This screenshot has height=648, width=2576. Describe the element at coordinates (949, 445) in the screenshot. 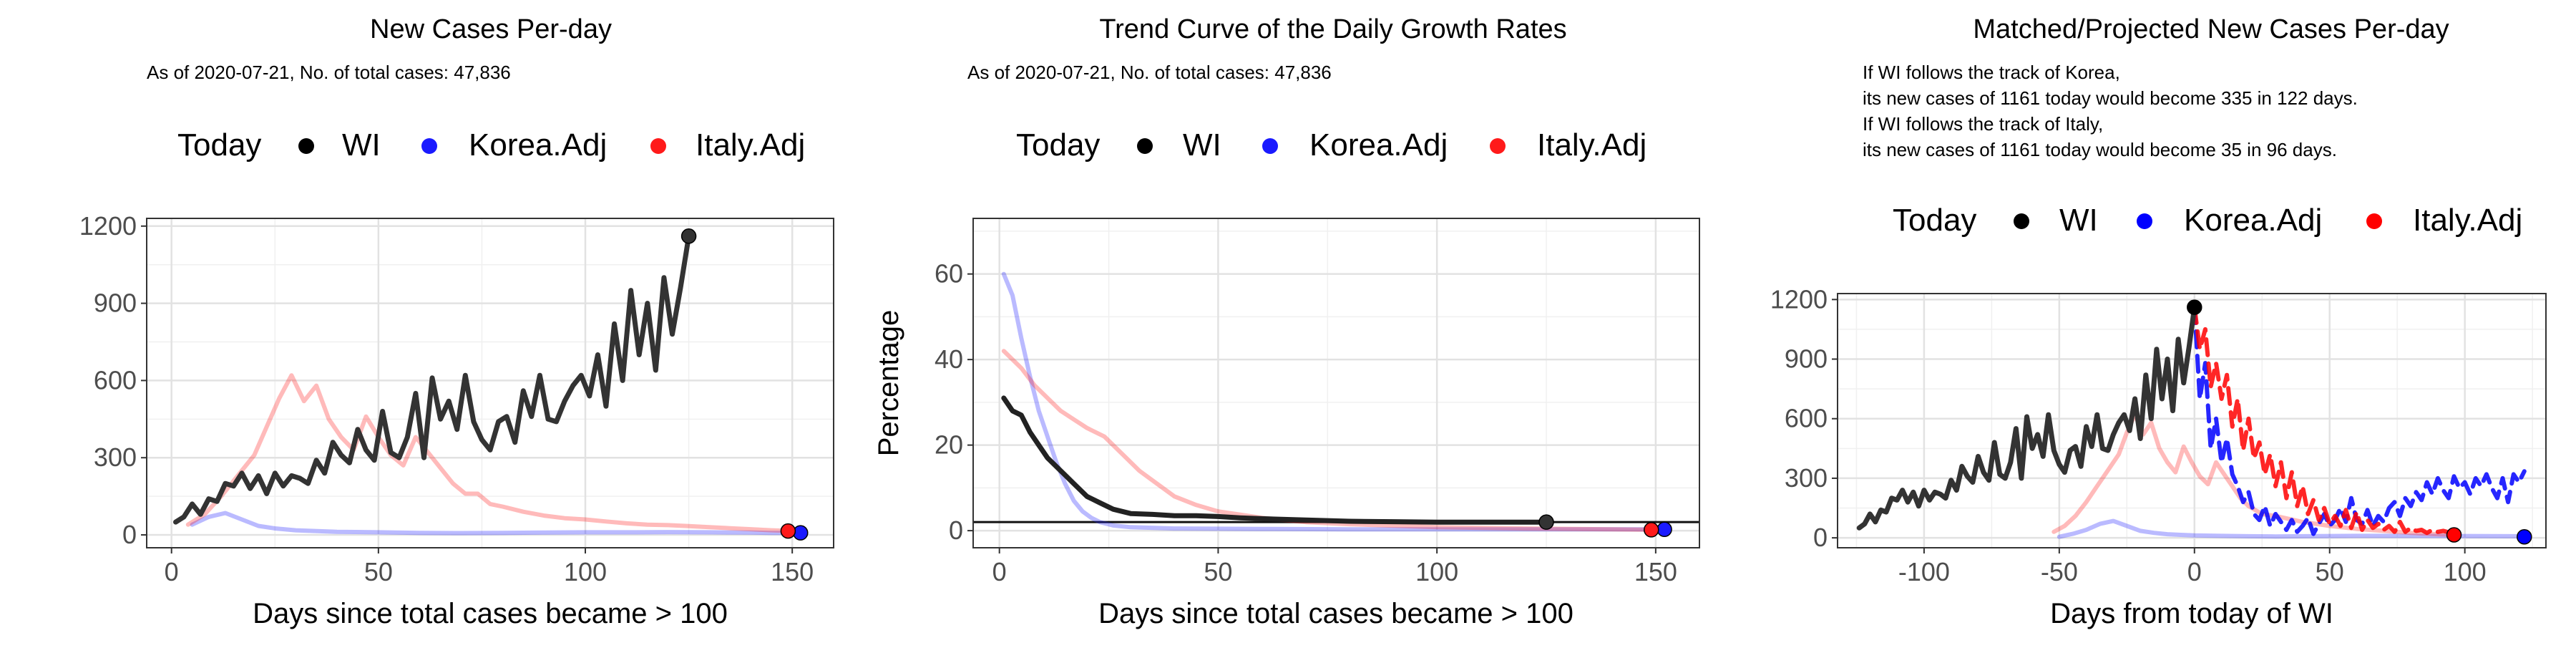

I see `y-tick-label: 20` at that location.